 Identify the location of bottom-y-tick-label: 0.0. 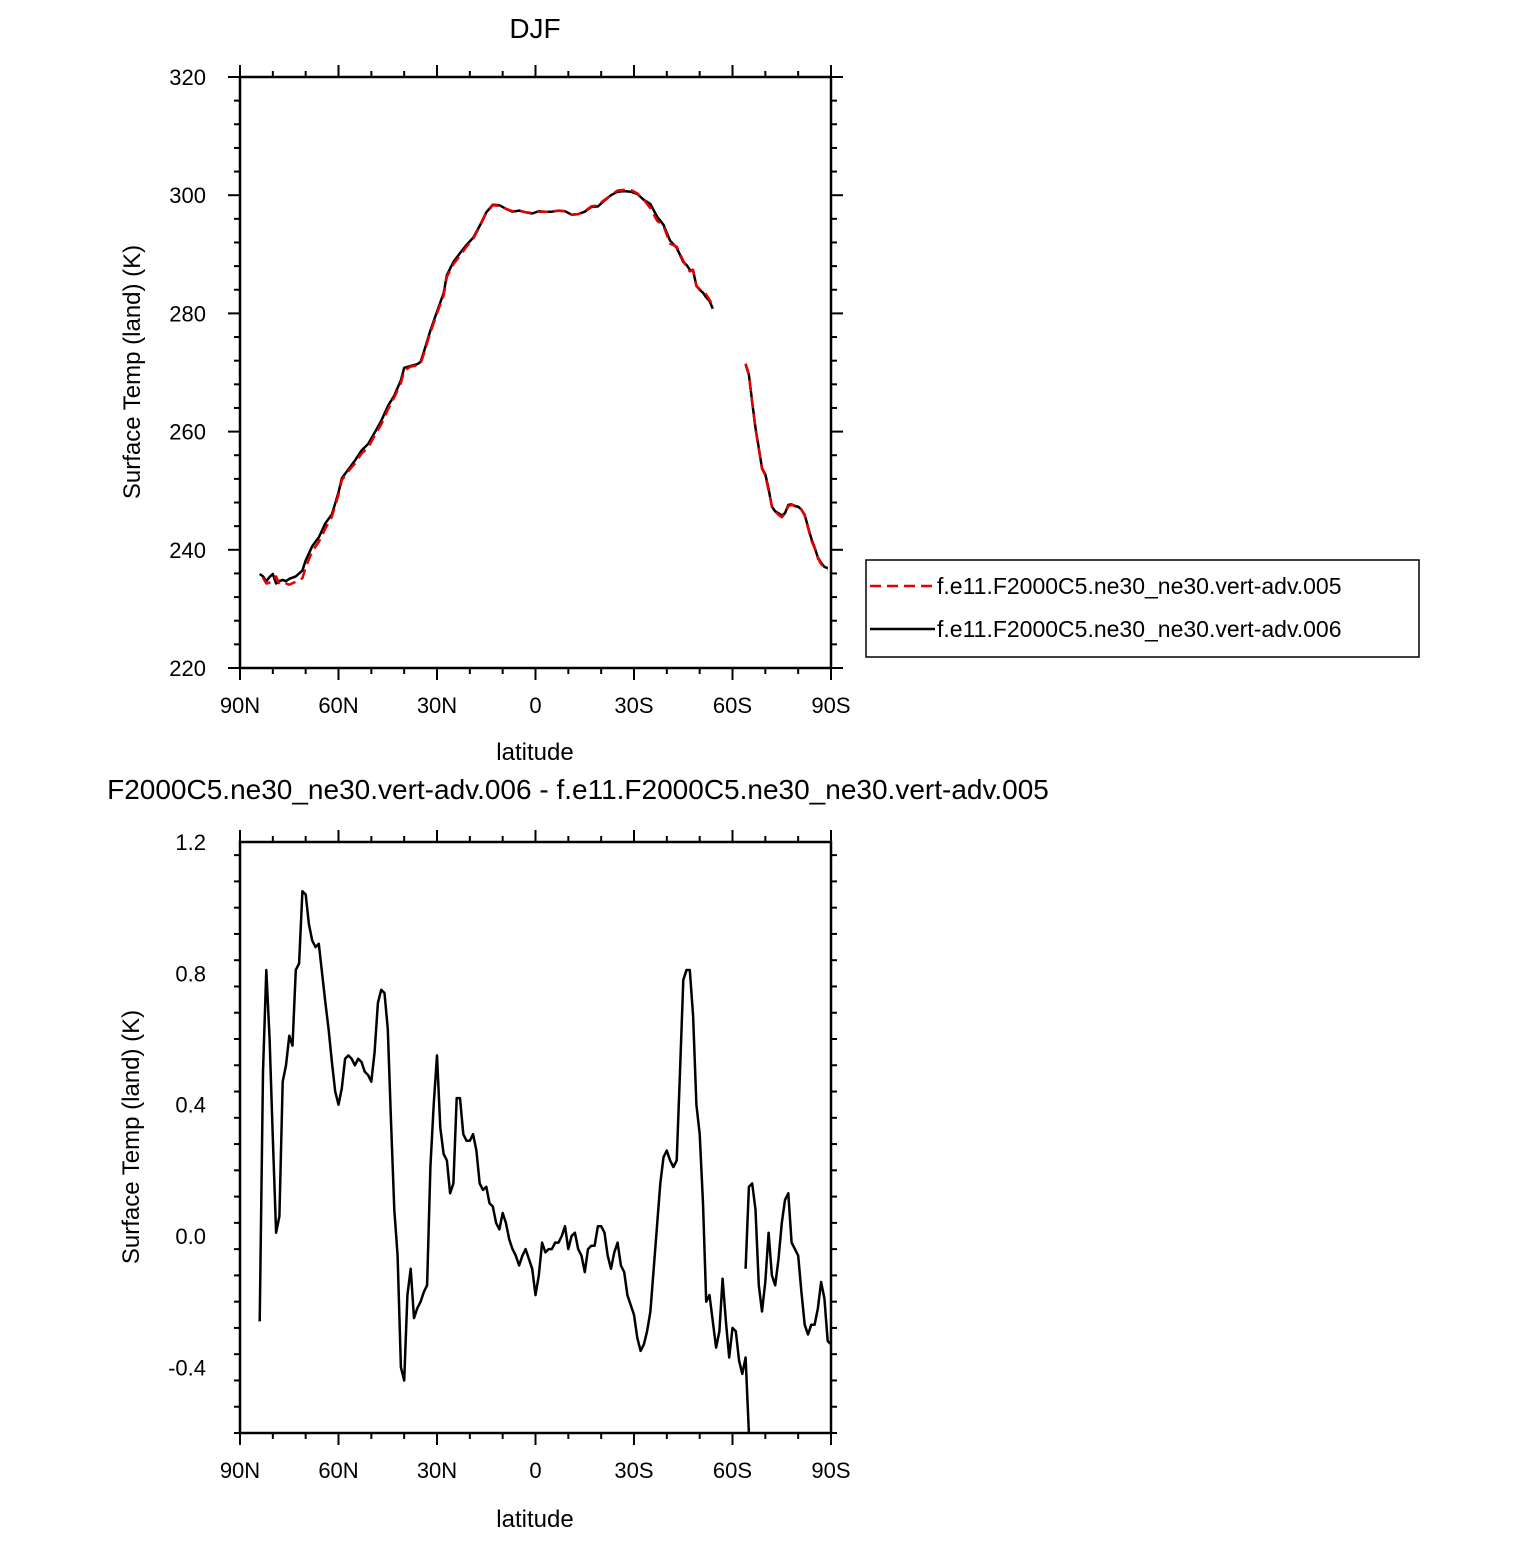
(190, 1236).